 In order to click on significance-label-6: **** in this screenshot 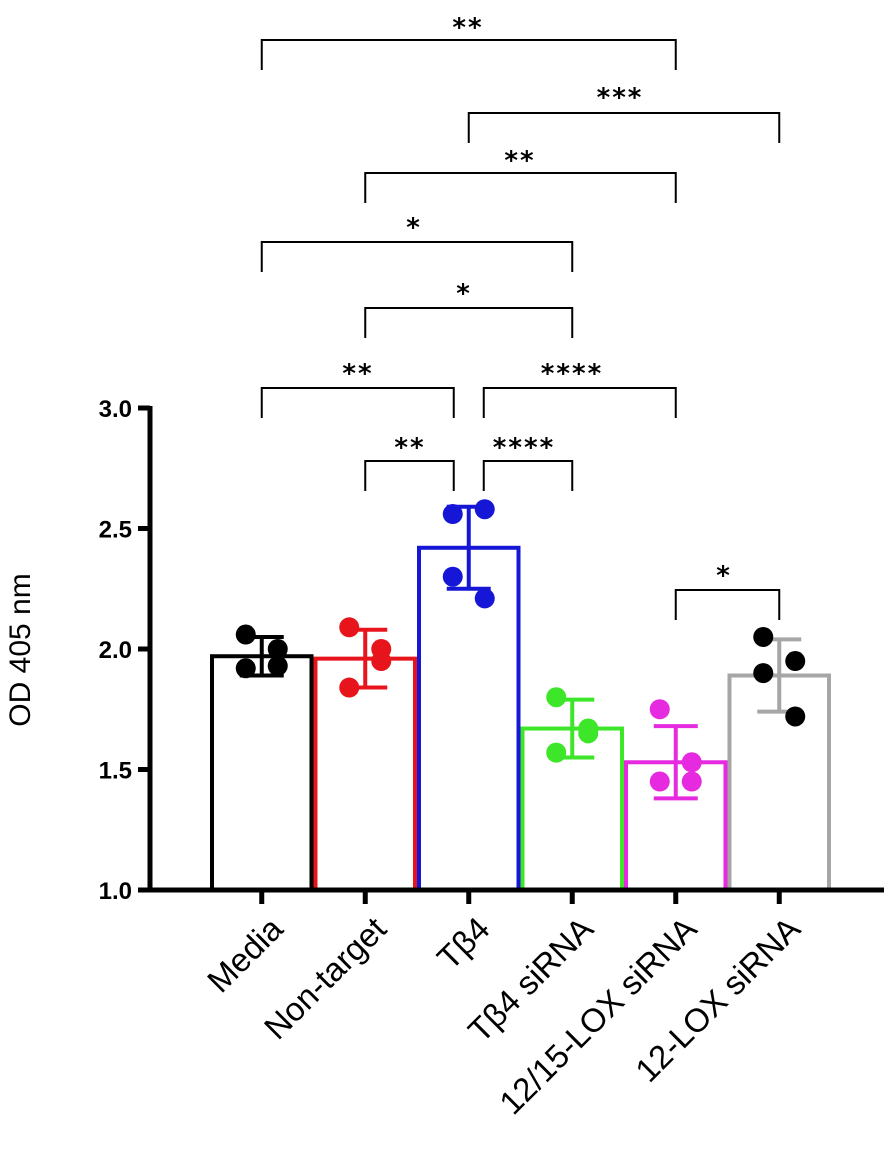, I will do `click(572, 374)`.